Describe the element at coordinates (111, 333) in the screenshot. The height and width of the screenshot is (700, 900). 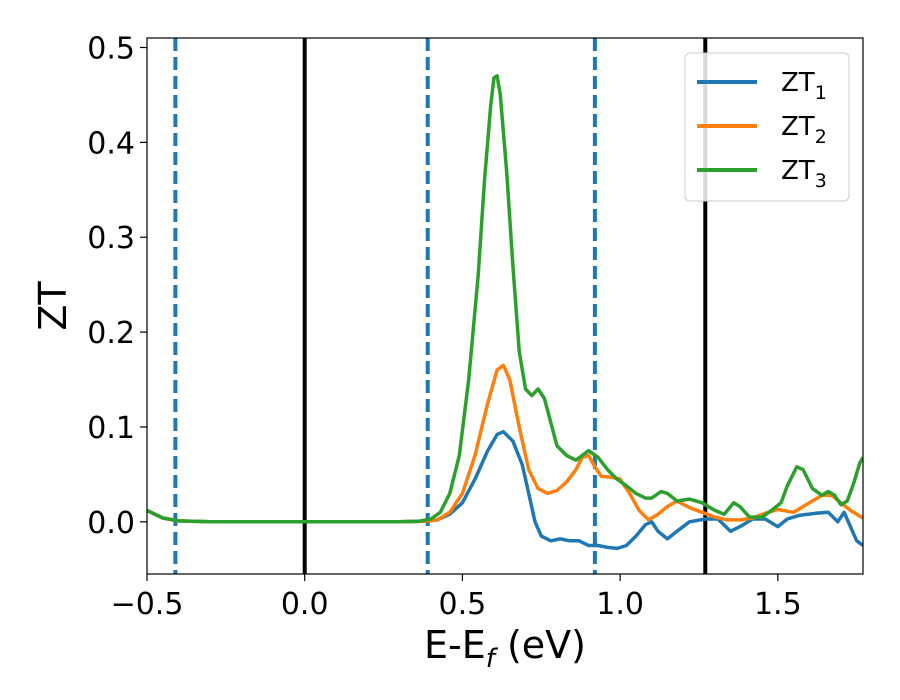
I see `y-tick-label: 0.2` at that location.